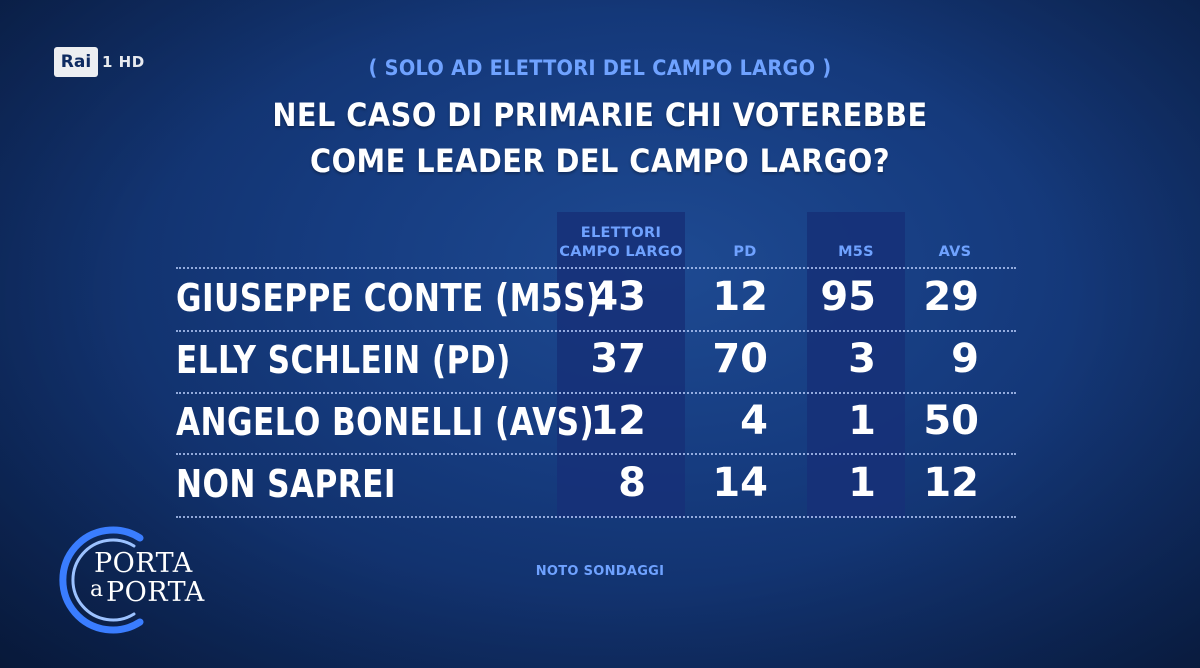  Describe the element at coordinates (621, 243) in the screenshot. I see `col-header-campo-largo: ELETTORI CAMPO LARGO` at that location.